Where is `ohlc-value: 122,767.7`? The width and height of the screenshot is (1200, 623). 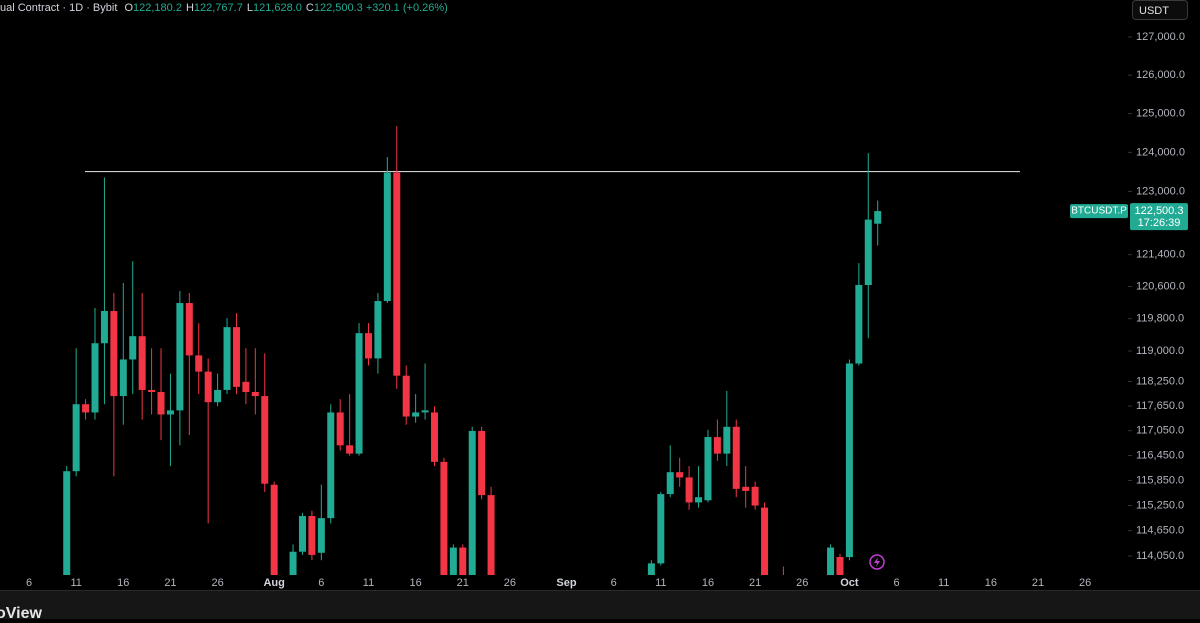
ohlc-value: 122,767.7 is located at coordinates (218, 8).